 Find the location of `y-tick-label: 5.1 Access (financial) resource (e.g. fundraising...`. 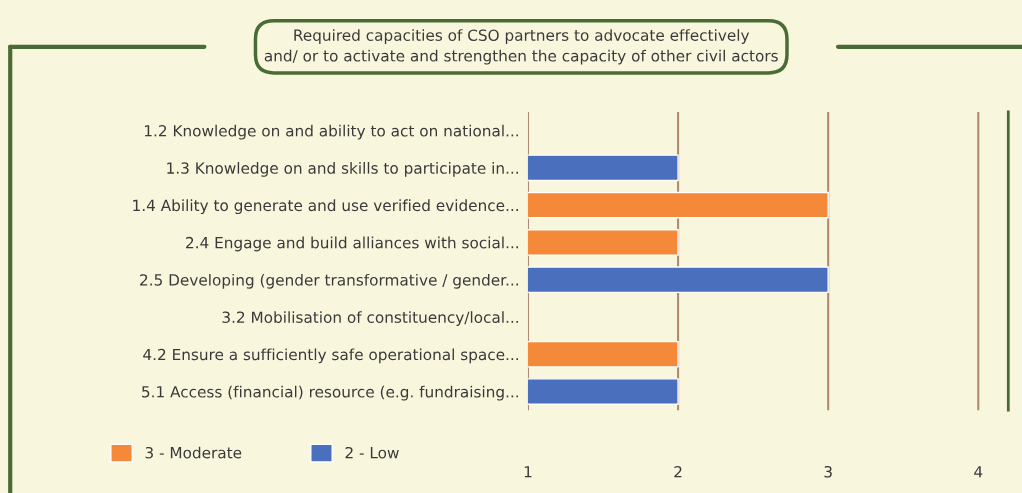

y-tick-label: 5.1 Access (financial) resource (e.g. fundraising... is located at coordinates (330, 393).